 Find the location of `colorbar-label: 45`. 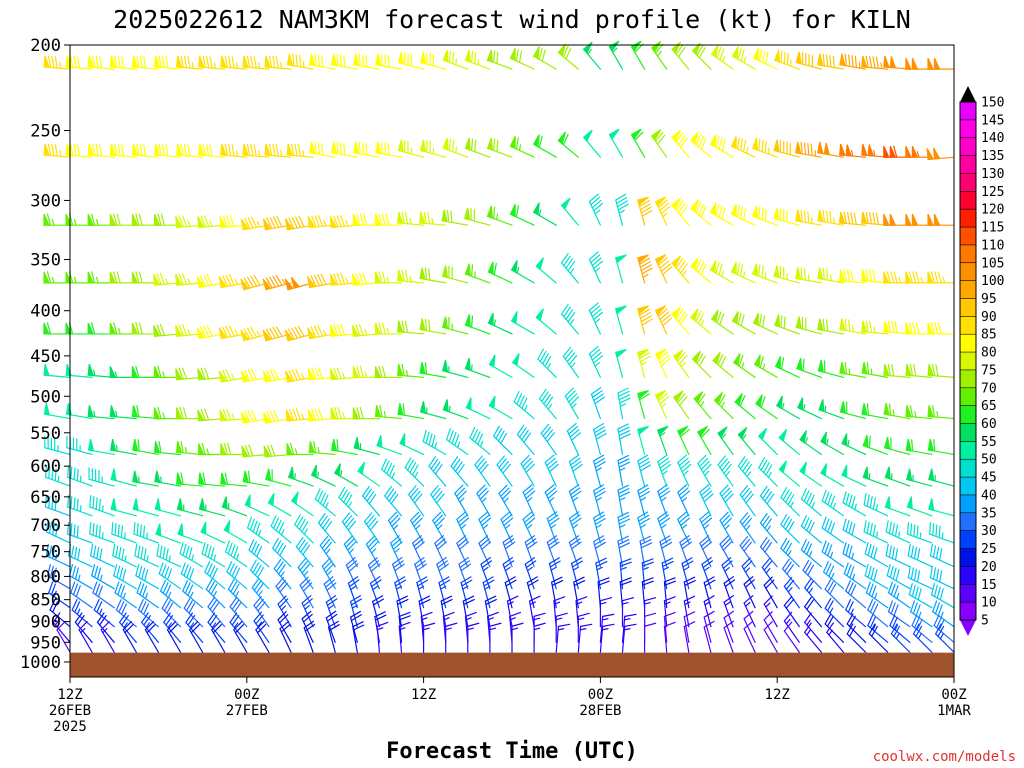

colorbar-label: 45 is located at coordinates (989, 478).